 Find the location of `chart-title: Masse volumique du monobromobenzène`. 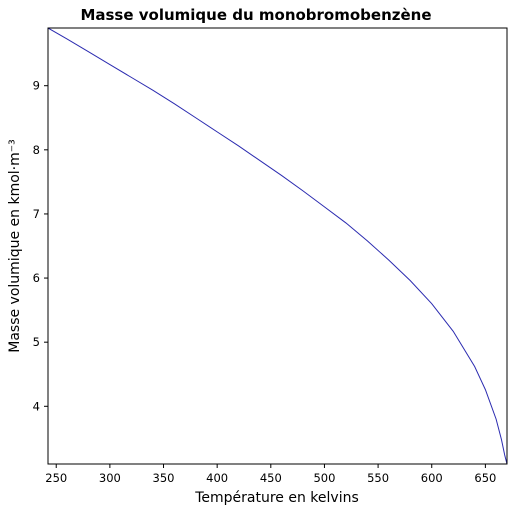

chart-title: Masse volumique du monobromobenzène is located at coordinates (255, 15).